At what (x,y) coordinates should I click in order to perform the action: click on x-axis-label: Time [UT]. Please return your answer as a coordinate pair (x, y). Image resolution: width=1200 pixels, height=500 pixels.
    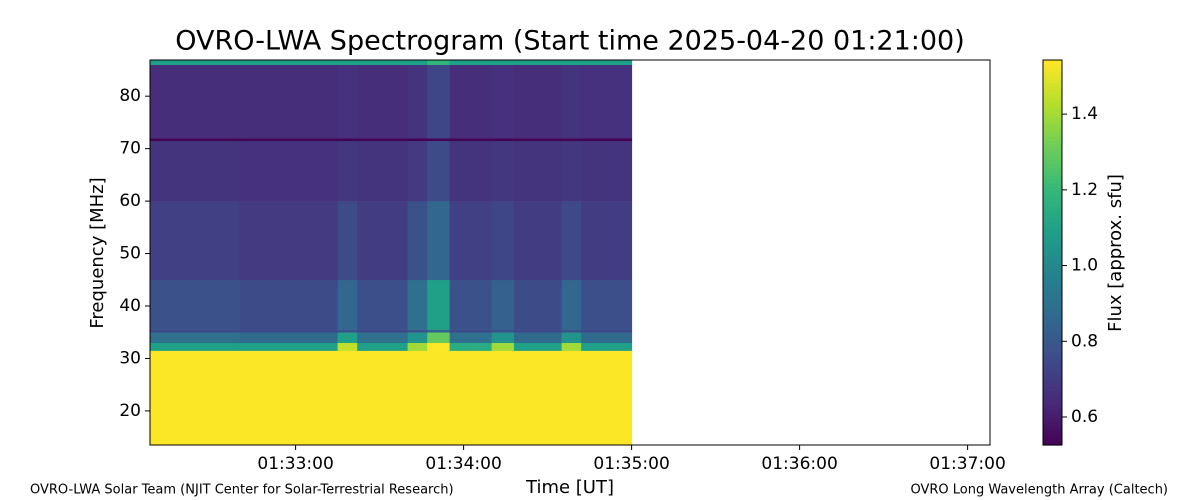
    Looking at the image, I should click on (569, 487).